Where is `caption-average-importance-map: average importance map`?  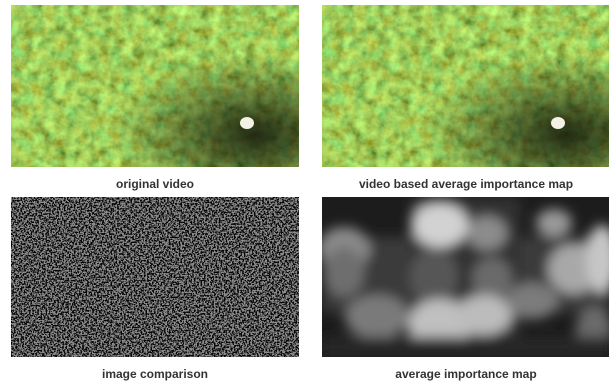
caption-average-importance-map: average importance map is located at coordinates (466, 374).